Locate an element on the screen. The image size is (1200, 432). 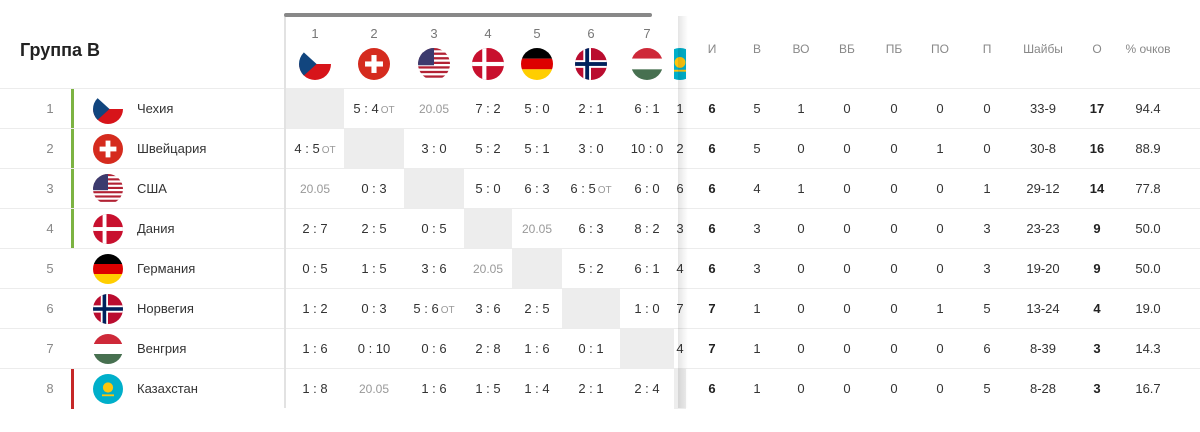
team-name: Норвегия is located at coordinates (165, 308).